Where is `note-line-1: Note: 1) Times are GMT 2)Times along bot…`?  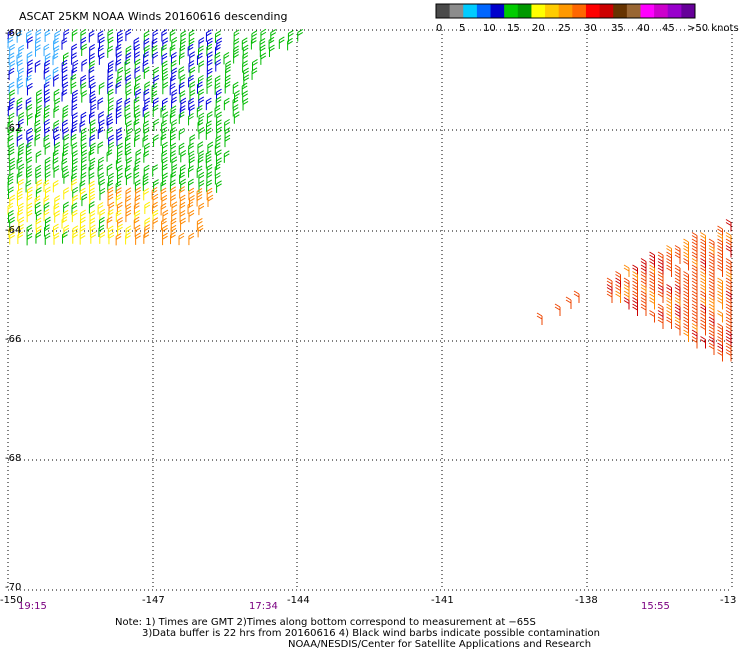 note-line-1: Note: 1) Times are GMT 2)Times along bot… is located at coordinates (325, 622).